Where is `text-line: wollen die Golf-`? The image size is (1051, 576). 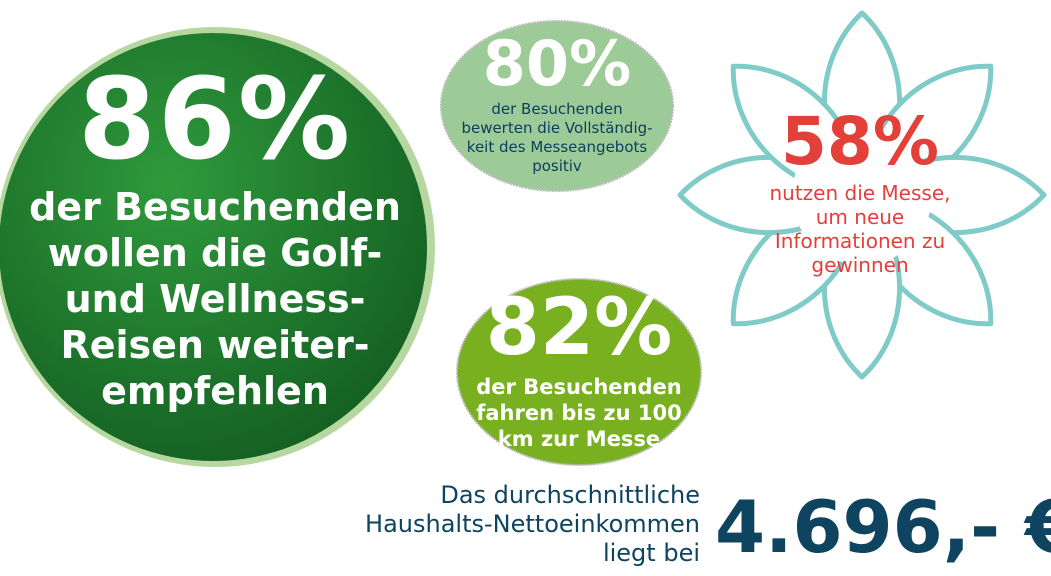
text-line: wollen die Golf- is located at coordinates (215, 253).